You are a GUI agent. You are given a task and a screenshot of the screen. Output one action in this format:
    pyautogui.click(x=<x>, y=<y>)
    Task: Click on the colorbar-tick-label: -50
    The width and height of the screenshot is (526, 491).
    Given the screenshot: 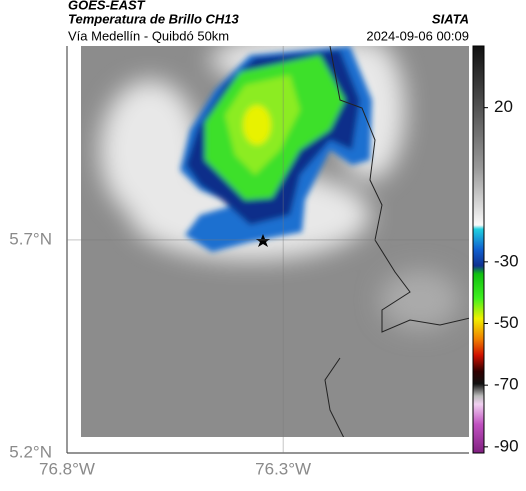 What is the action you would take?
    pyautogui.click(x=506, y=322)
    